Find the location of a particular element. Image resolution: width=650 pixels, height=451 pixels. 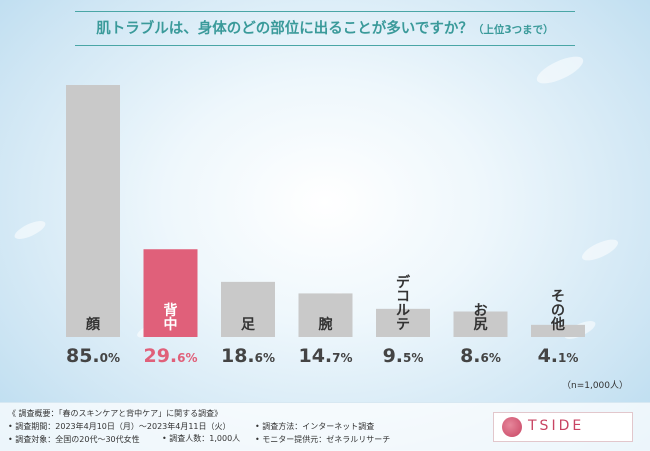

category-label: 背中 is located at coordinates (171, 317).